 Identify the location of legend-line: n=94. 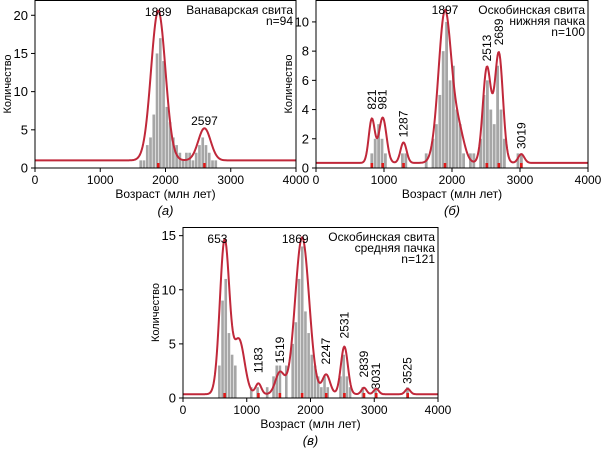
(279, 21).